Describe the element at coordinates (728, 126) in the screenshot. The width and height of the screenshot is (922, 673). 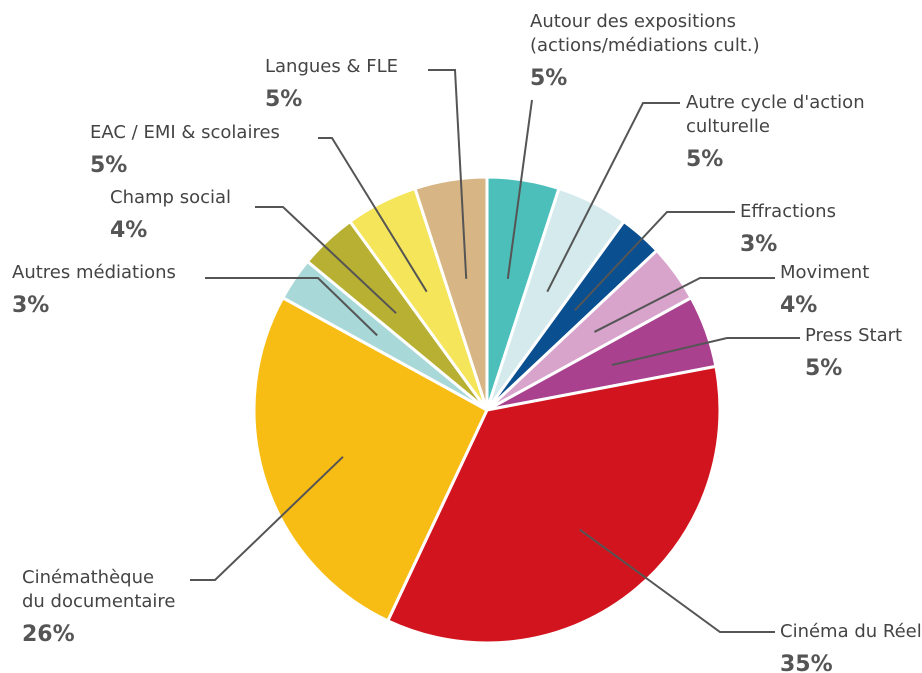
I see `slice-label: culturelle` at that location.